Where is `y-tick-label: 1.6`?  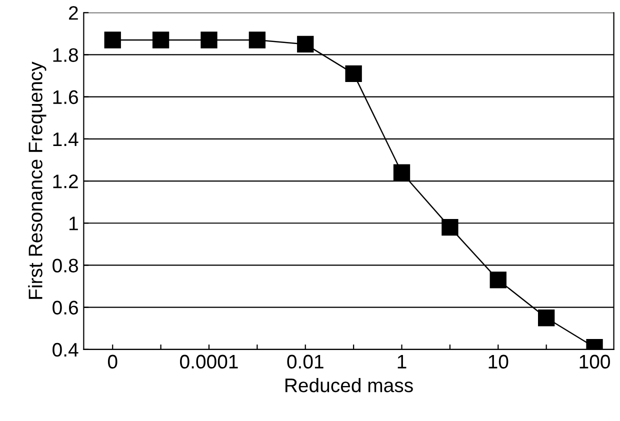
y-tick-label: 1.6 is located at coordinates (65, 97).